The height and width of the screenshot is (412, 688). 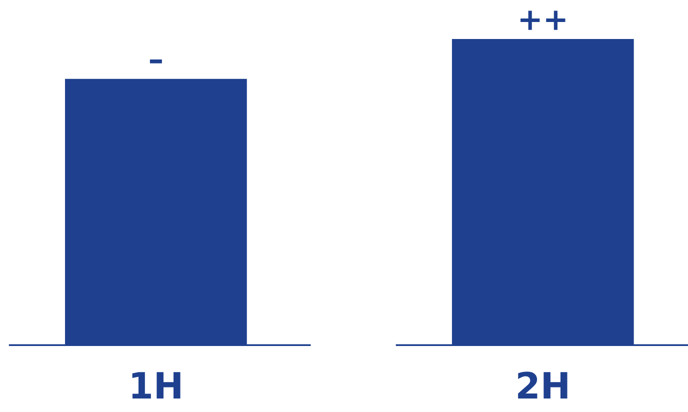 What do you see at coordinates (156, 61) in the screenshot?
I see `annotation: –` at bounding box center [156, 61].